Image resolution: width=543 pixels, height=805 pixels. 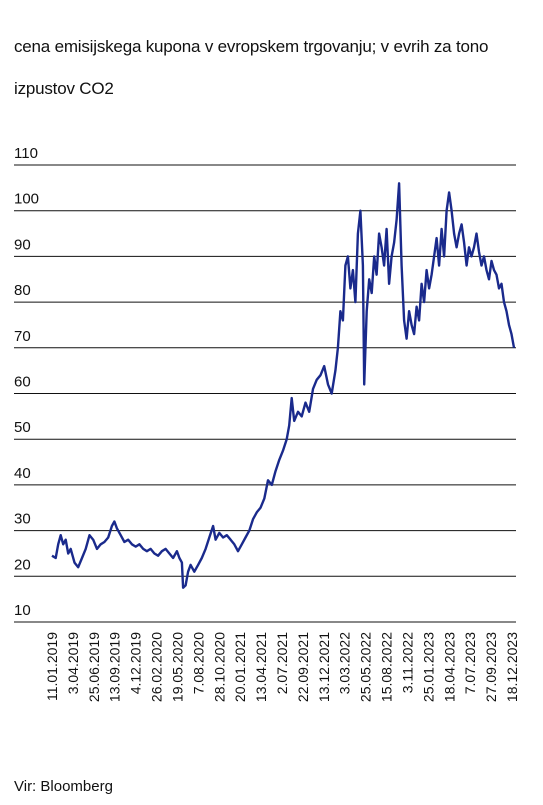 What do you see at coordinates (136, 663) in the screenshot?
I see `x-tick-label: 4.12.2019` at bounding box center [136, 663].